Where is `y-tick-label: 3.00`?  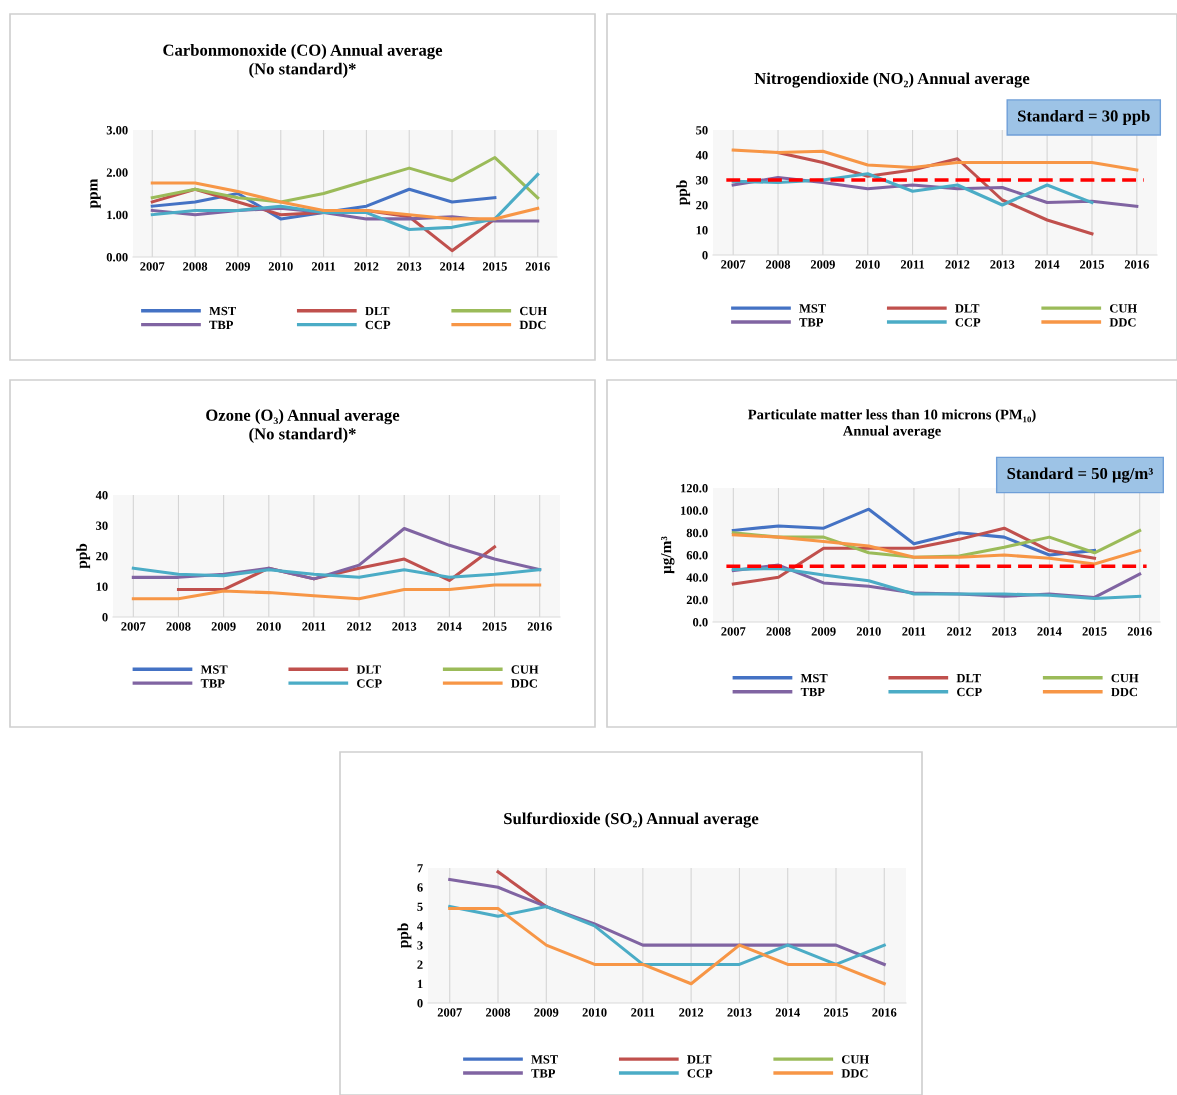
y-tick-label: 3.00 is located at coordinates (117, 130).